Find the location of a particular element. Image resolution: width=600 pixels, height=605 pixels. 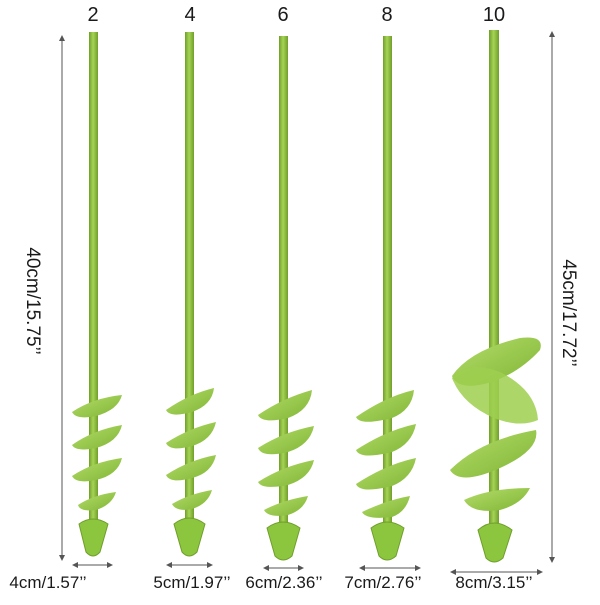

auger-size-label: 4 is located at coordinates (190, 15).